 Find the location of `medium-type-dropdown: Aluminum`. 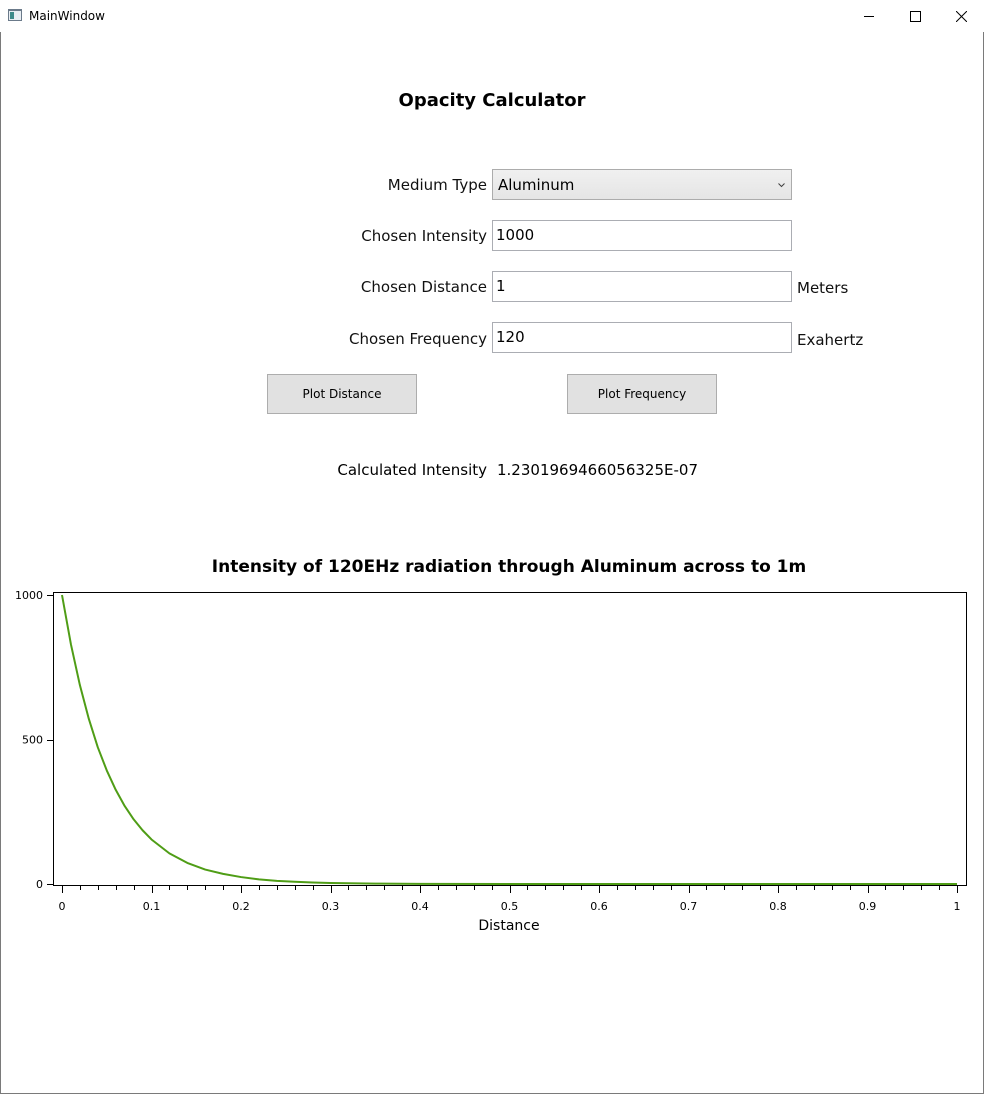

medium-type-dropdown: Aluminum is located at coordinates (642, 184).